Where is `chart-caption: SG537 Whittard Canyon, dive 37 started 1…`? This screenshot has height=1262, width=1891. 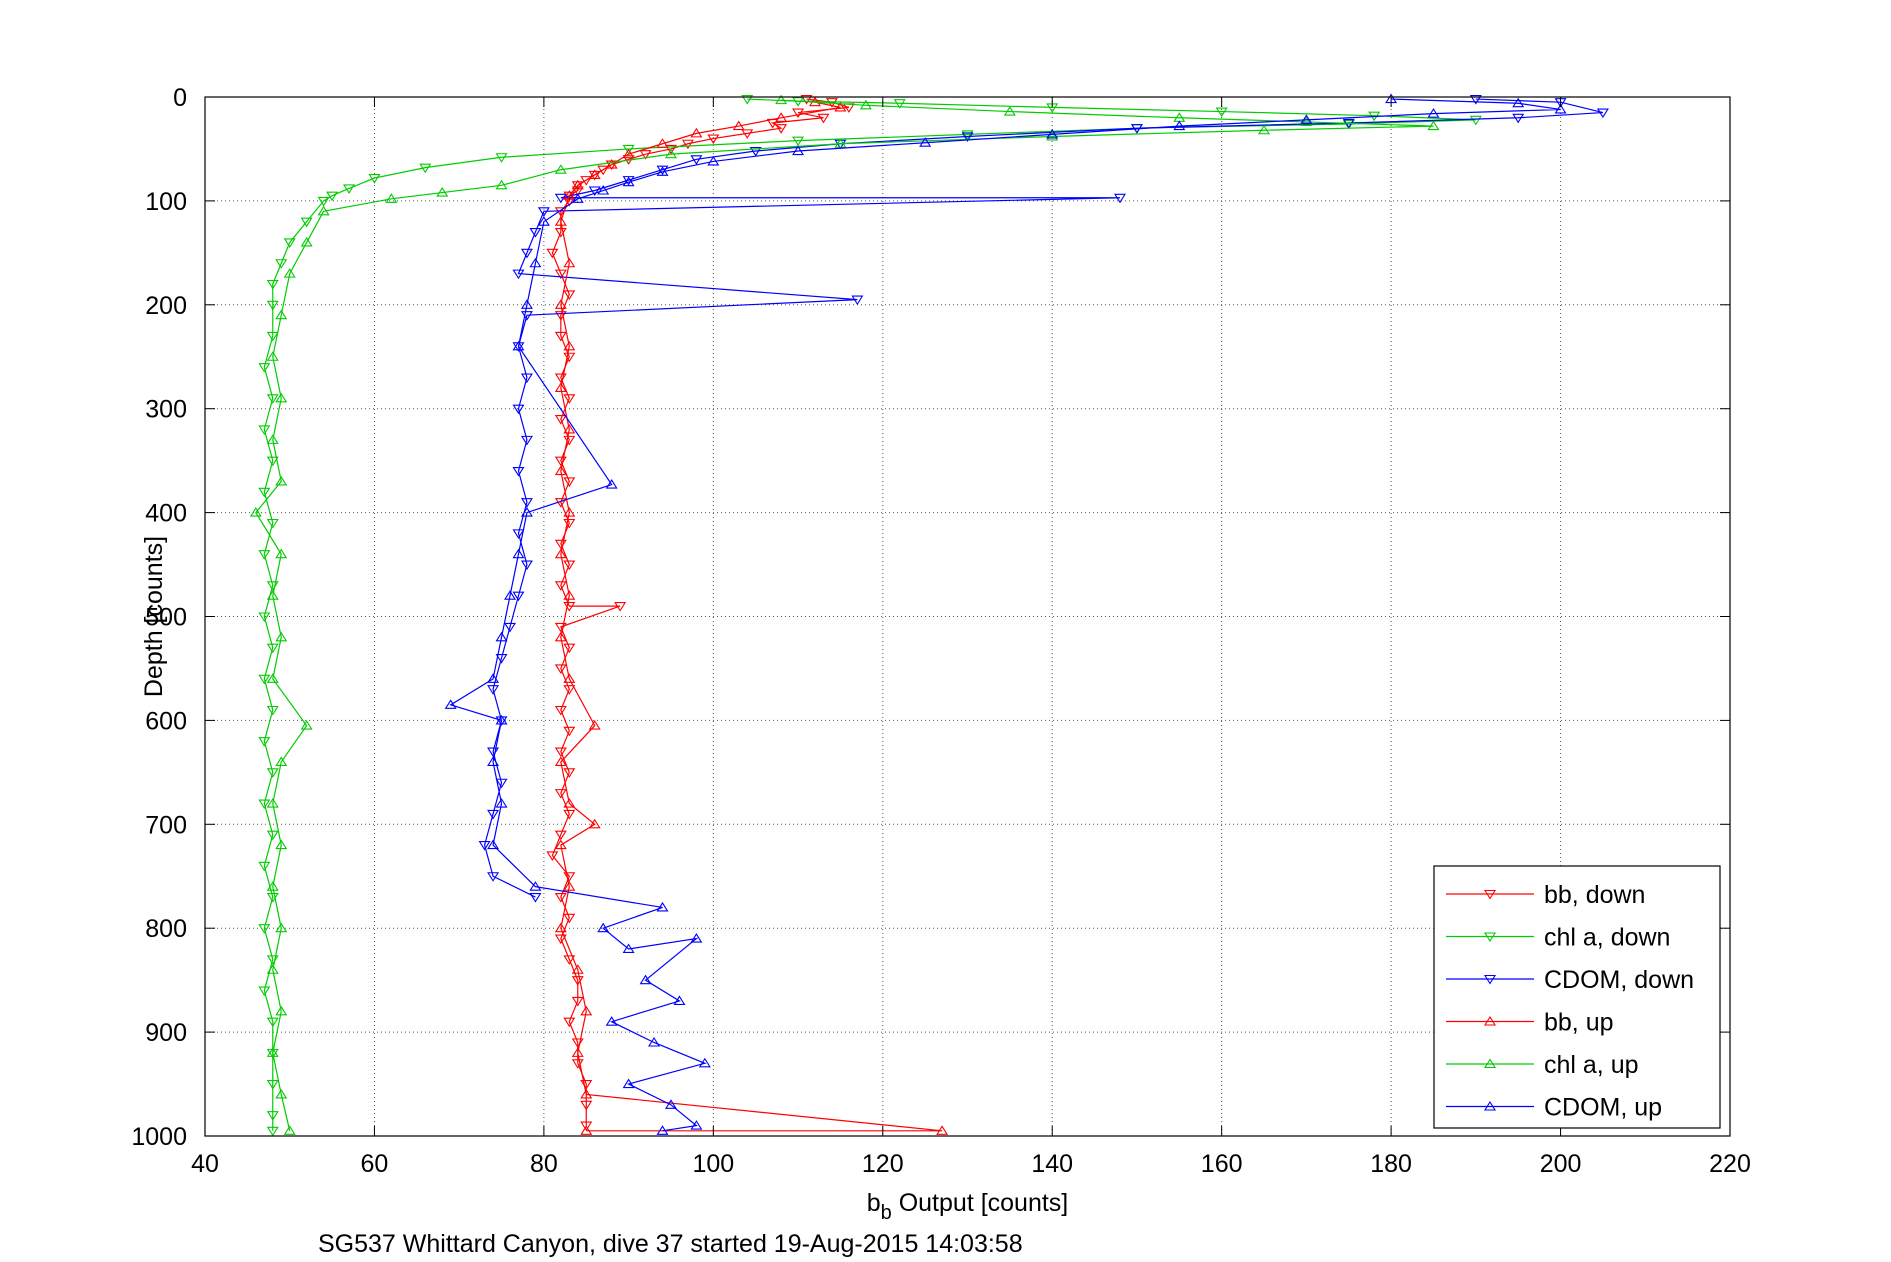
chart-caption: SG537 Whittard Canyon, dive 37 started 1… is located at coordinates (670, 1244).